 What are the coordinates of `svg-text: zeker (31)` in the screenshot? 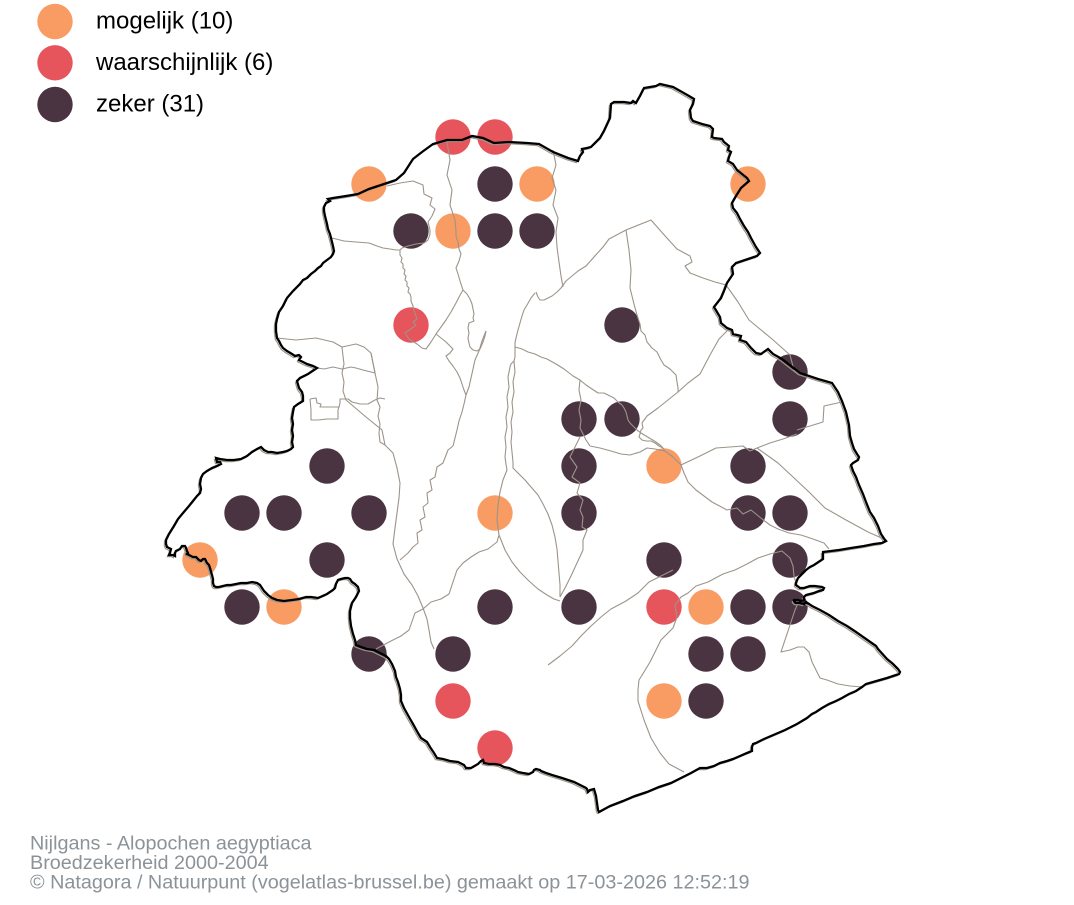 It's located at (150, 104).